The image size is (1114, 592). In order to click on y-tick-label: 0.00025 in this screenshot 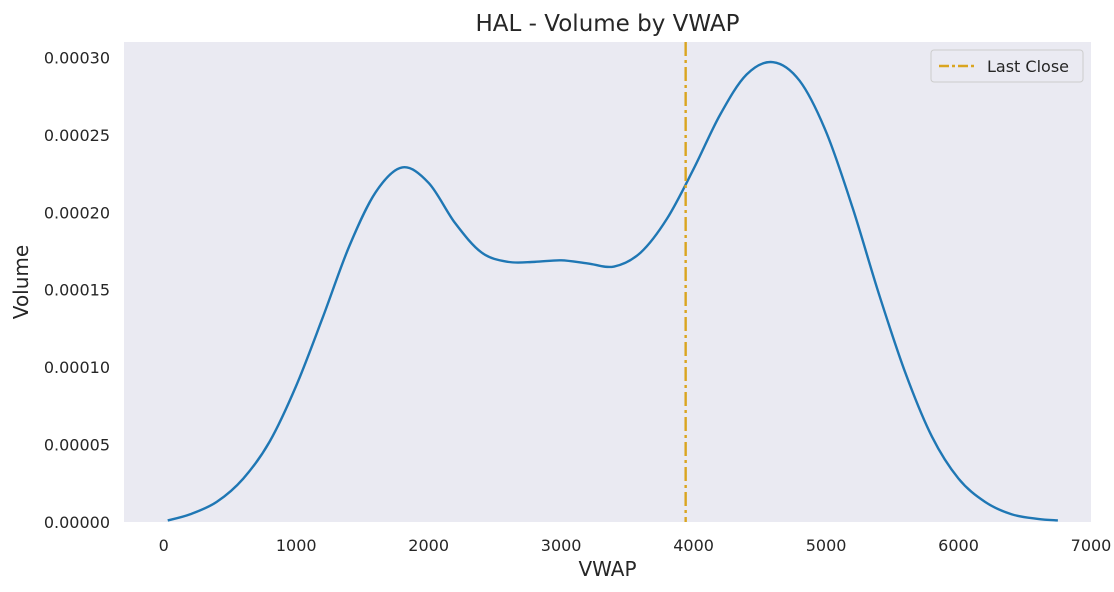, I will do `click(77, 135)`.